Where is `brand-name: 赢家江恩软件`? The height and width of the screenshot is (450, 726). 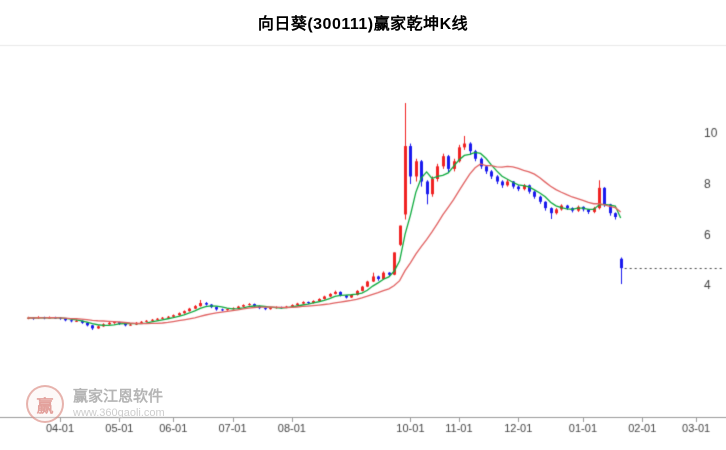
brand-name: 赢家江恩软件 is located at coordinates (118, 396).